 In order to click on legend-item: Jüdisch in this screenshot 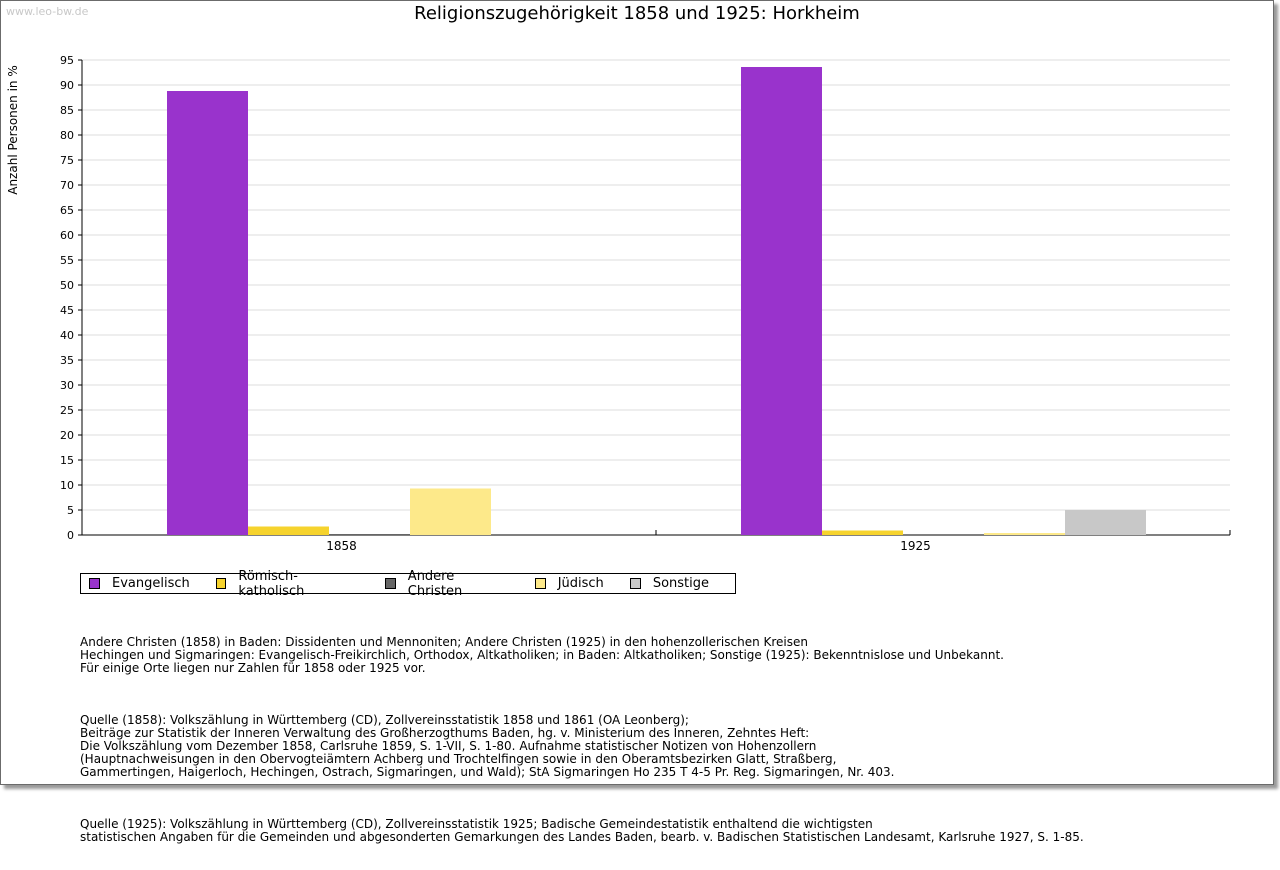, I will do `click(569, 583)`.